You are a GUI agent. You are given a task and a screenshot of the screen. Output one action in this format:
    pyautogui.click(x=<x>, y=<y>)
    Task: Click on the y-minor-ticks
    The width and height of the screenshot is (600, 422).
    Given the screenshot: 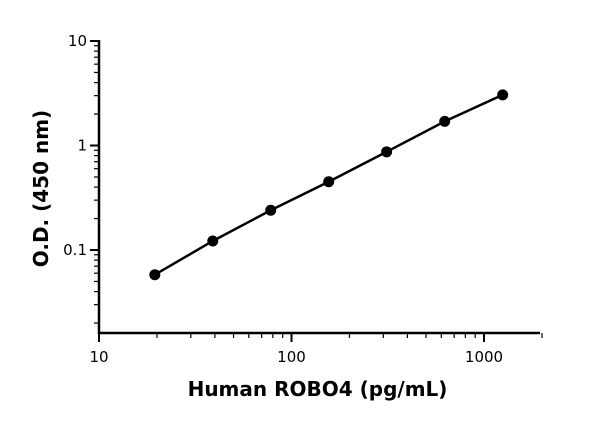 What is the action you would take?
    pyautogui.click(x=96, y=184)
    